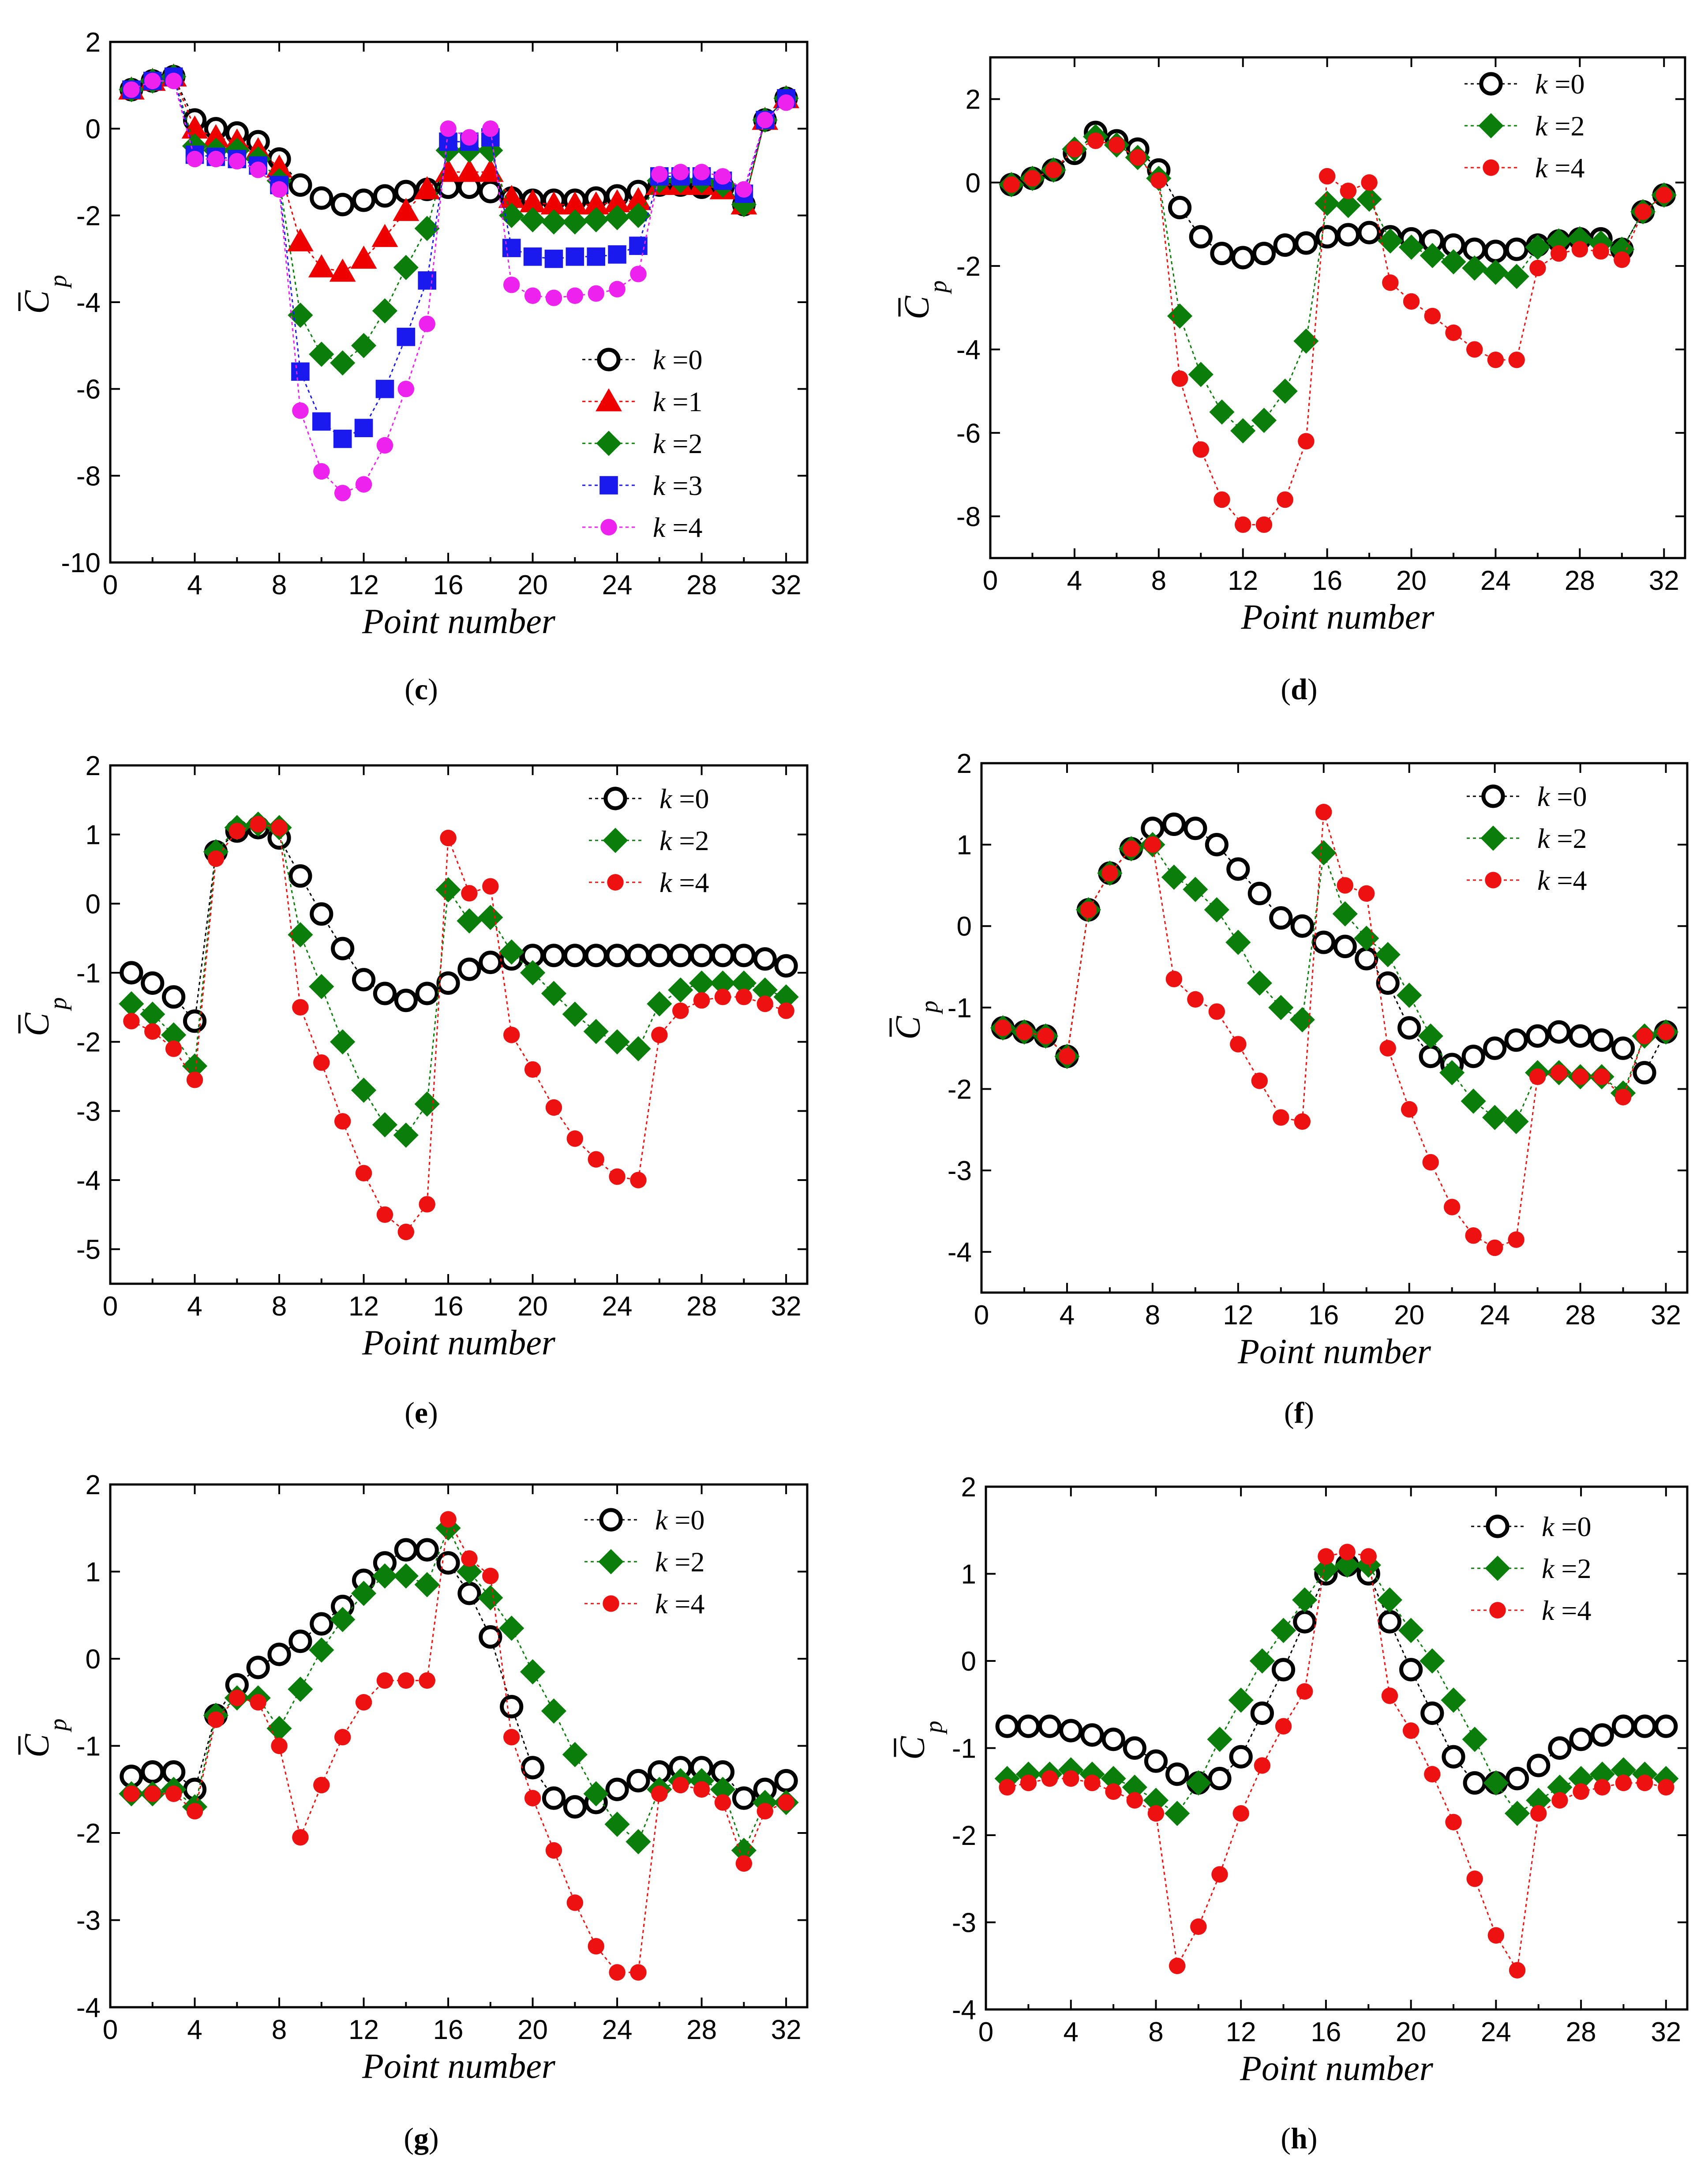  I want to click on series-k4, so click(1334, 1030).